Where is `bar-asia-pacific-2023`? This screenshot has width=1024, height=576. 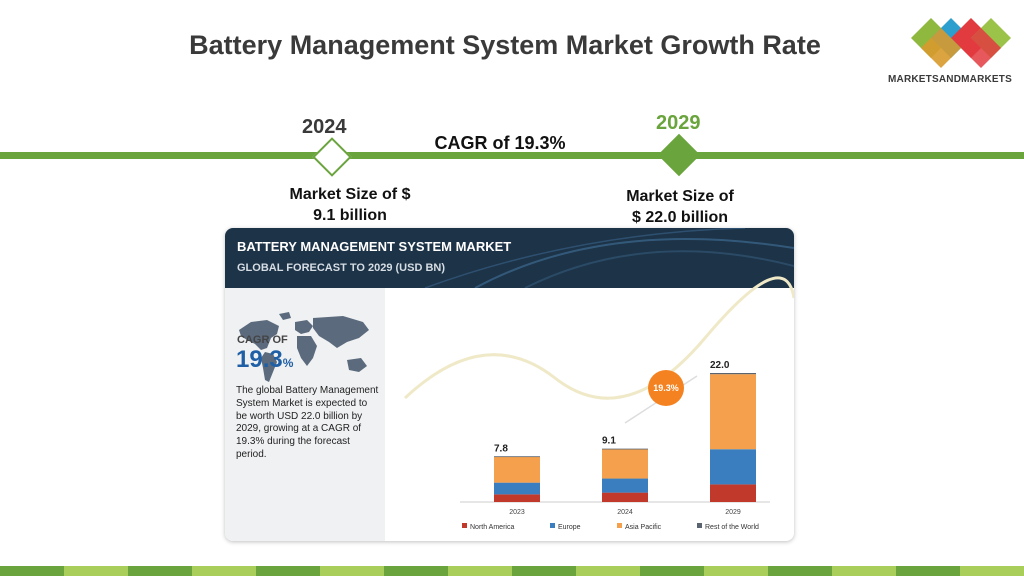 bar-asia-pacific-2023 is located at coordinates (517, 469).